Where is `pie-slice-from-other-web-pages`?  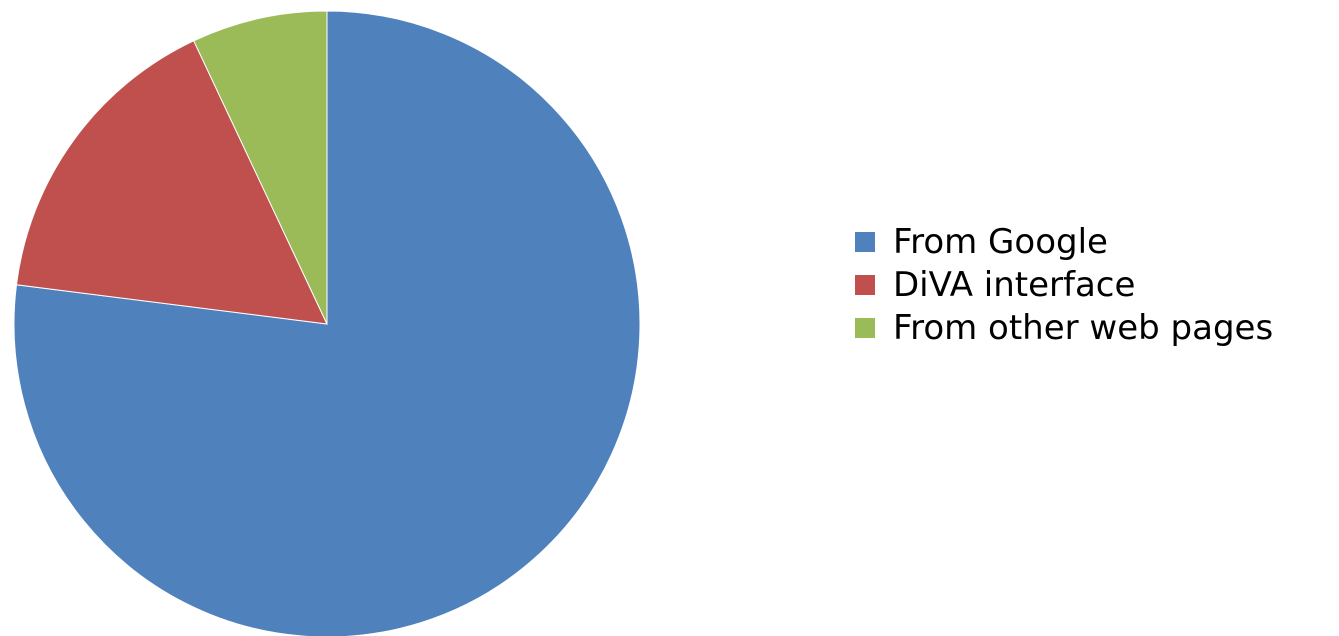
pie-slice-from-other-web-pages is located at coordinates (260, 167).